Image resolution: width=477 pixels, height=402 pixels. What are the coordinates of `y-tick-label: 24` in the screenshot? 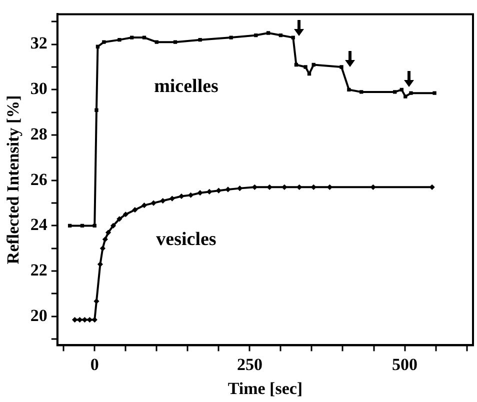 It's located at (39, 224).